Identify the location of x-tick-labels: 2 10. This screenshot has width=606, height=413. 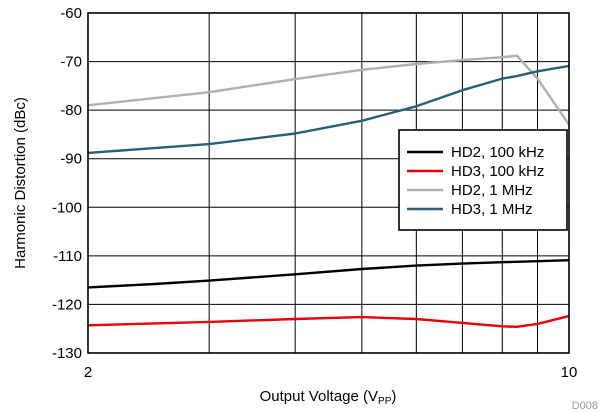
(331, 372).